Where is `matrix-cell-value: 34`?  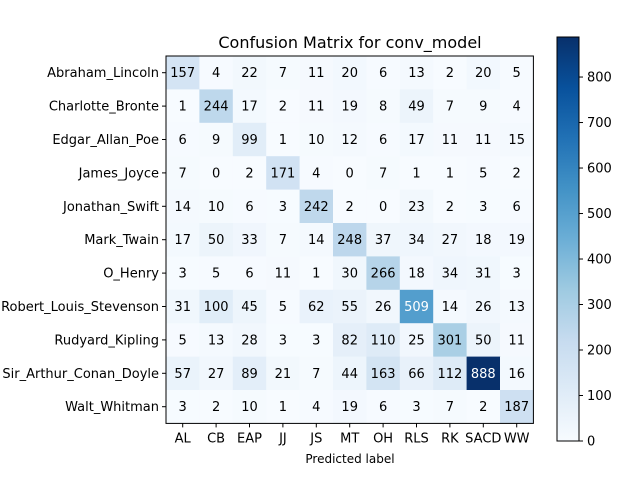 matrix-cell-value: 34 is located at coordinates (450, 274).